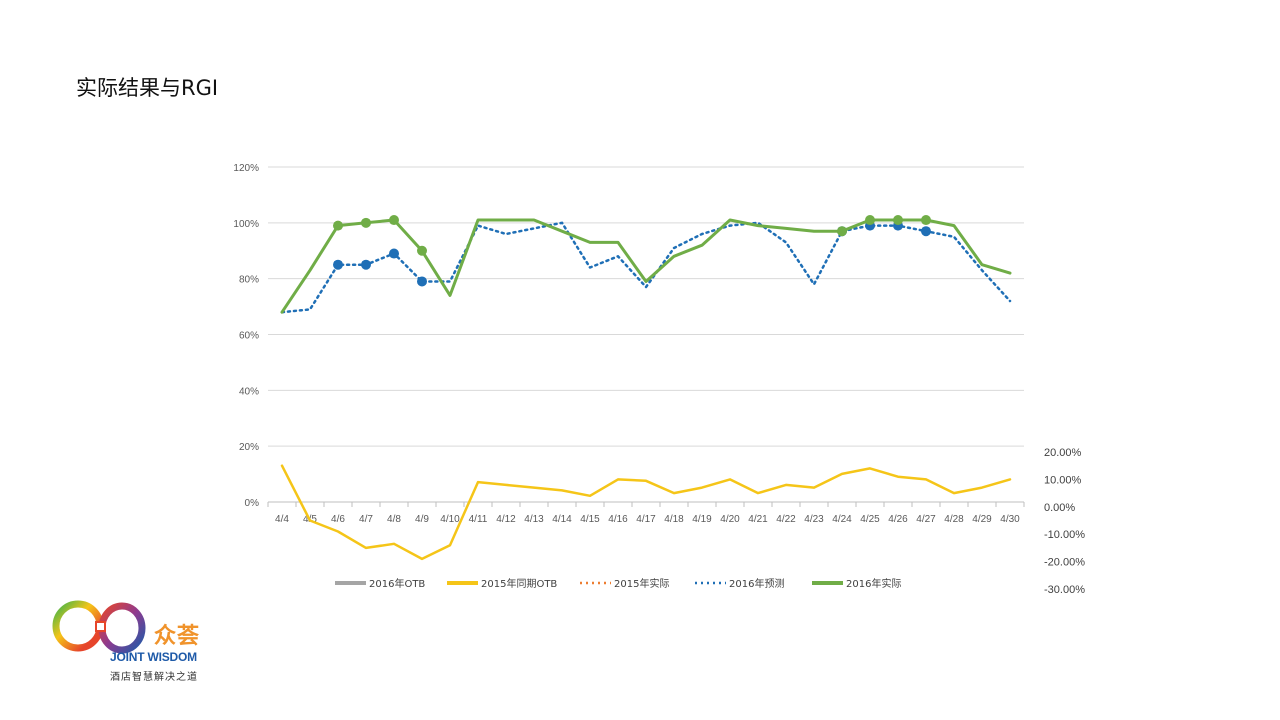 The image size is (1280, 720). I want to click on x-tick-label: 4/20, so click(730, 519).